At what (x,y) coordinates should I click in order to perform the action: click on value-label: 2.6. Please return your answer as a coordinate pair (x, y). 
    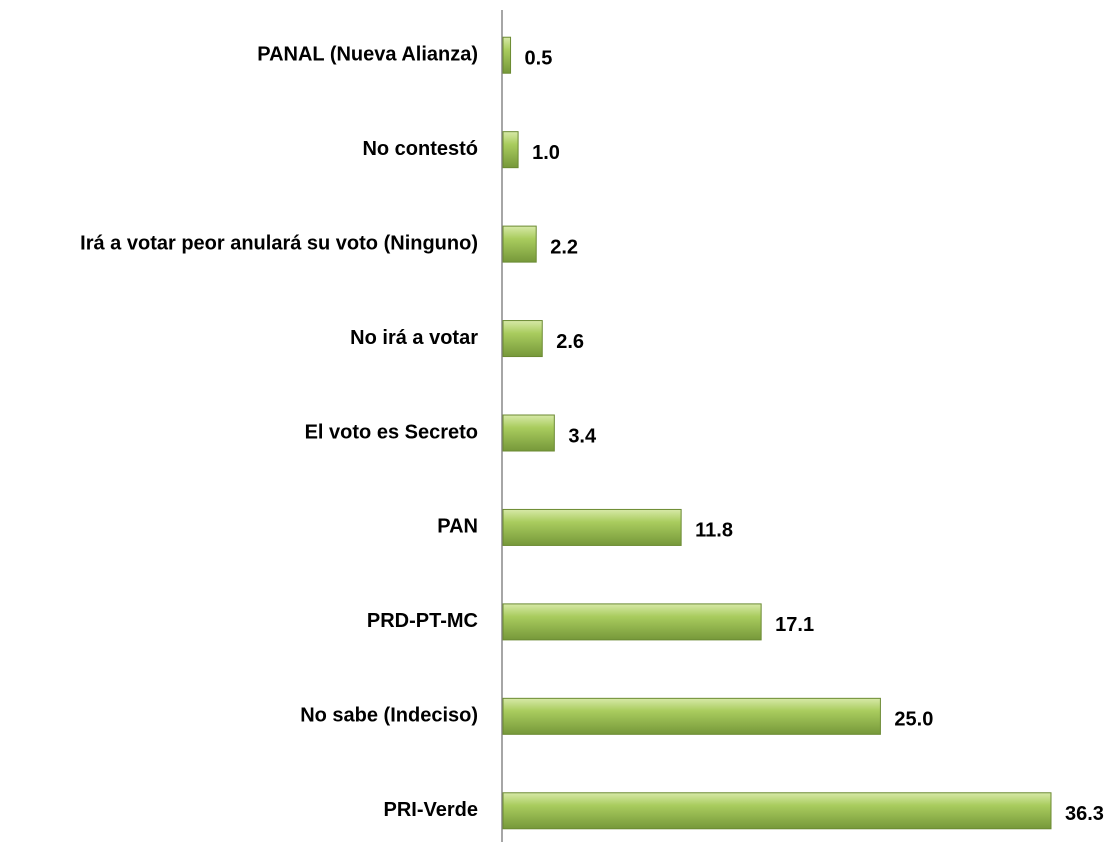
    Looking at the image, I should click on (570, 342).